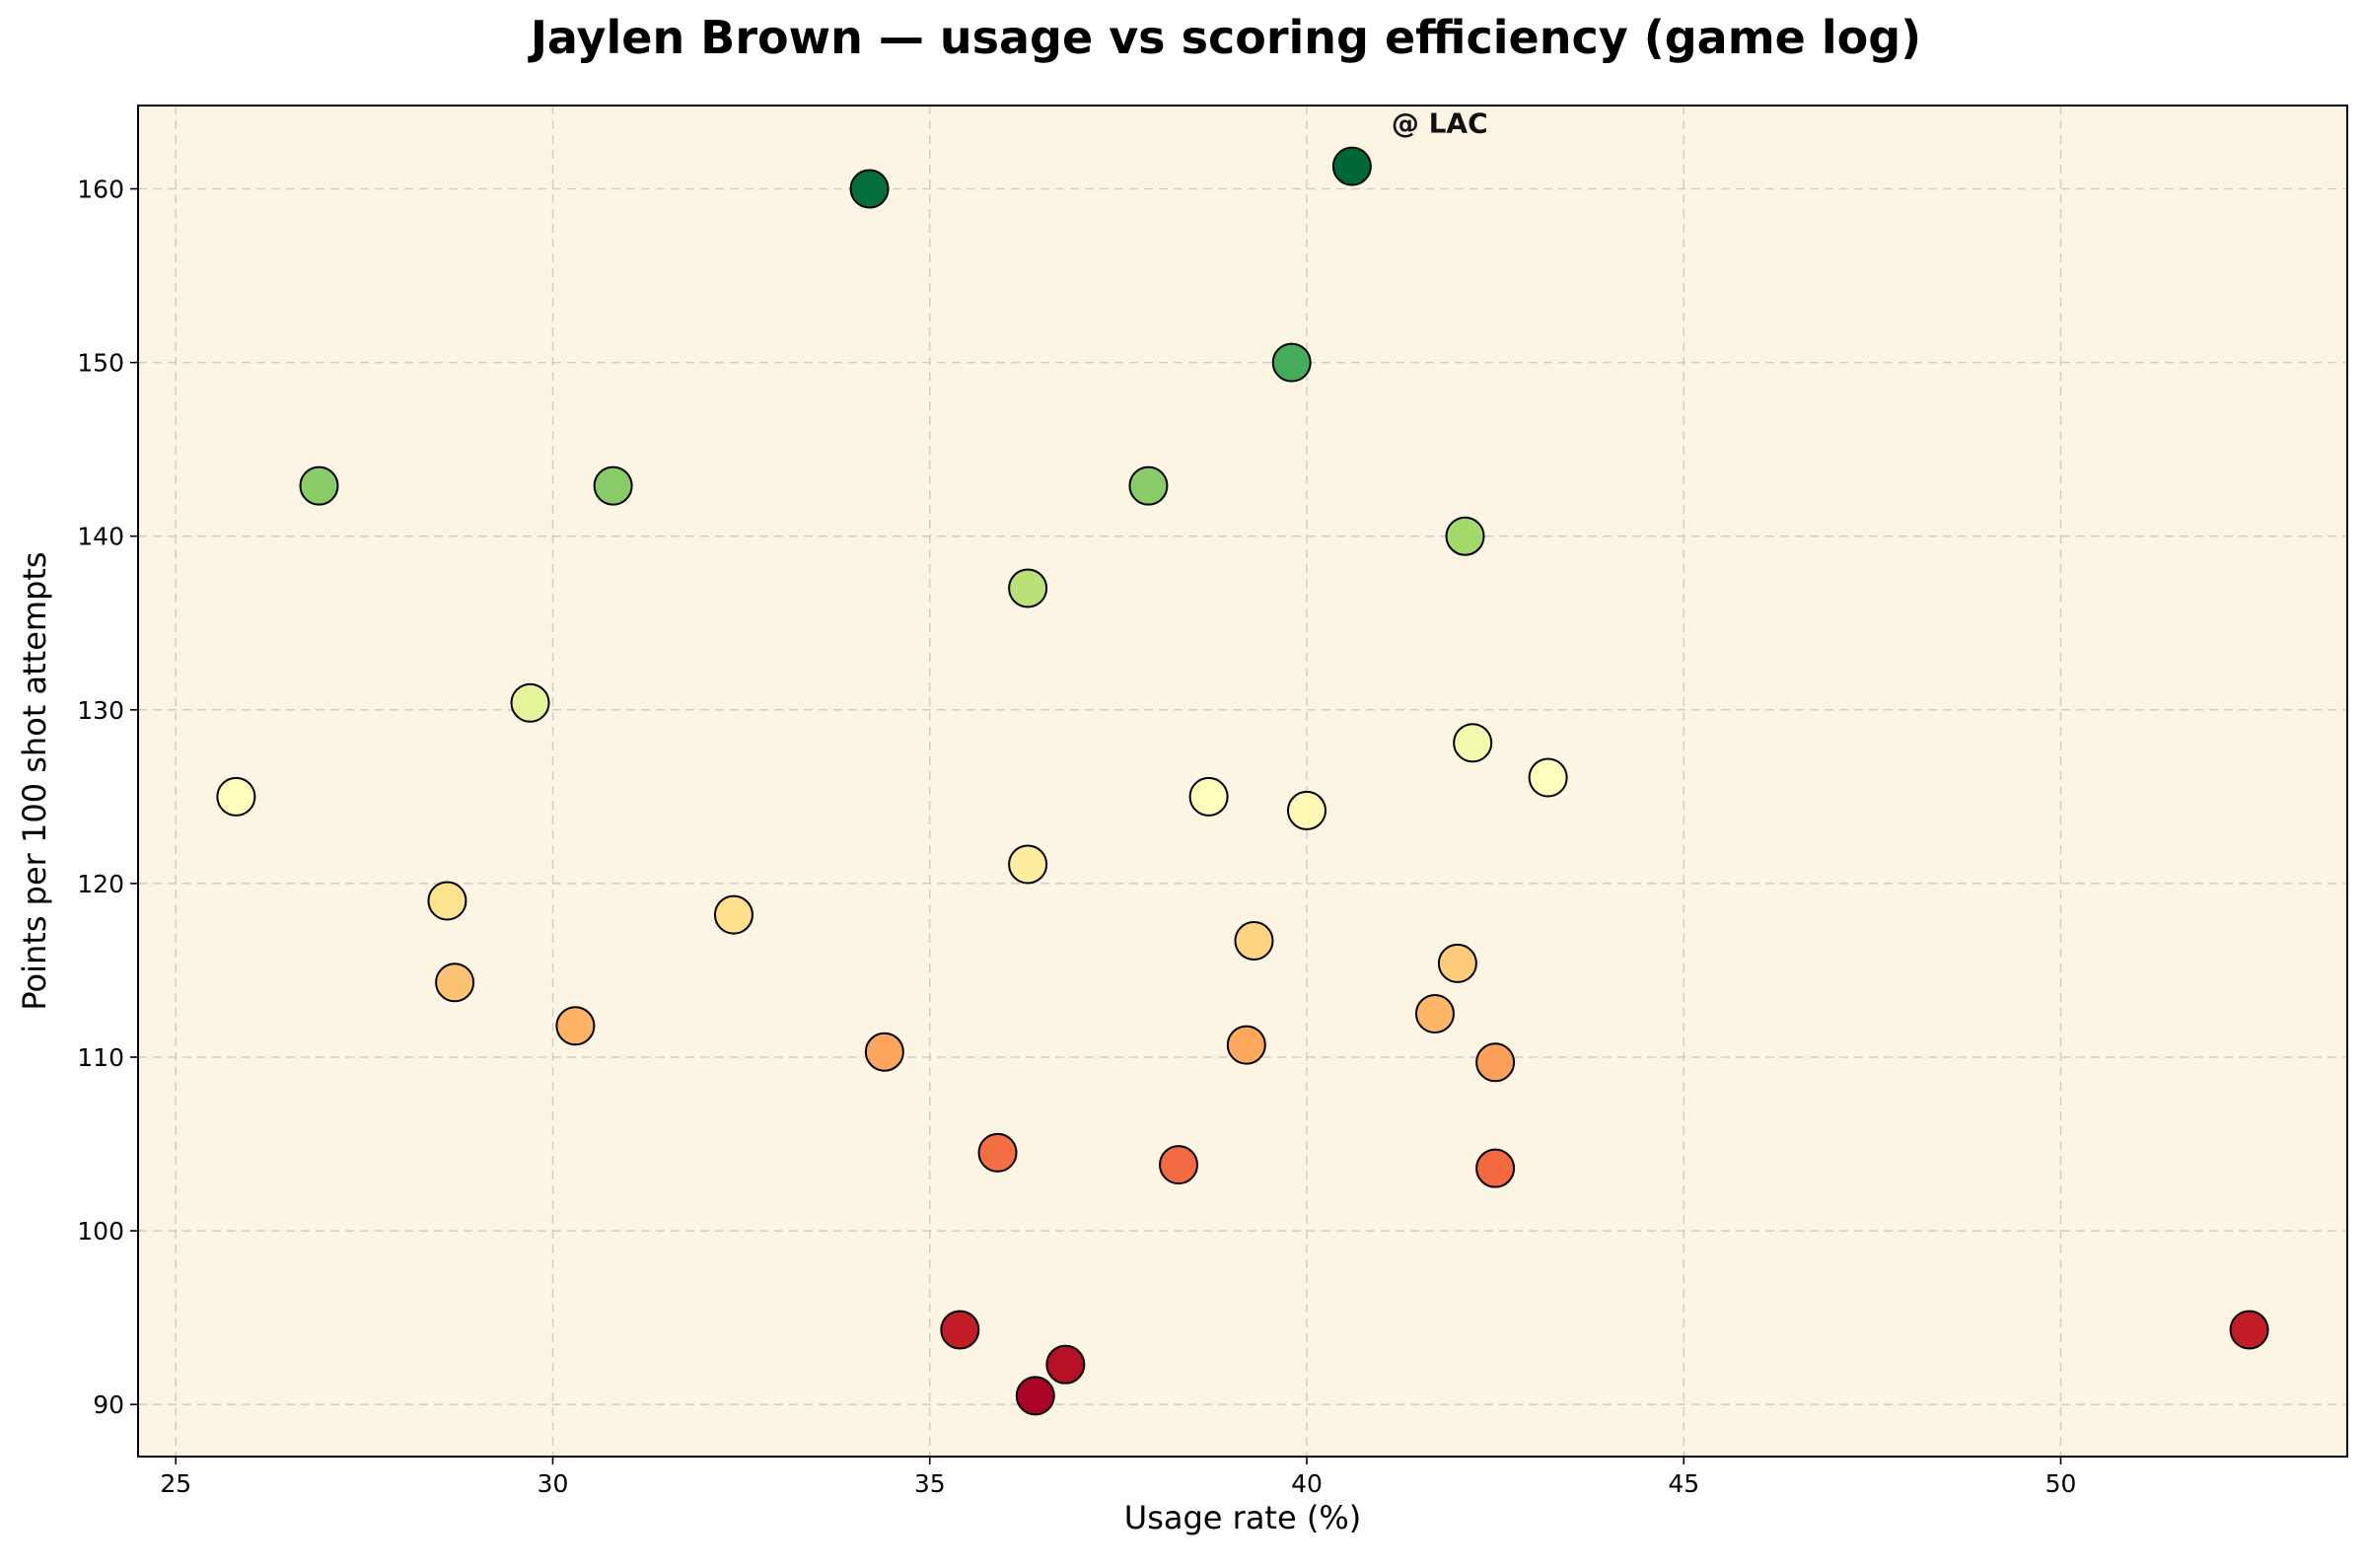  What do you see at coordinates (101, 1231) in the screenshot?
I see `y-tick-label: 100` at bounding box center [101, 1231].